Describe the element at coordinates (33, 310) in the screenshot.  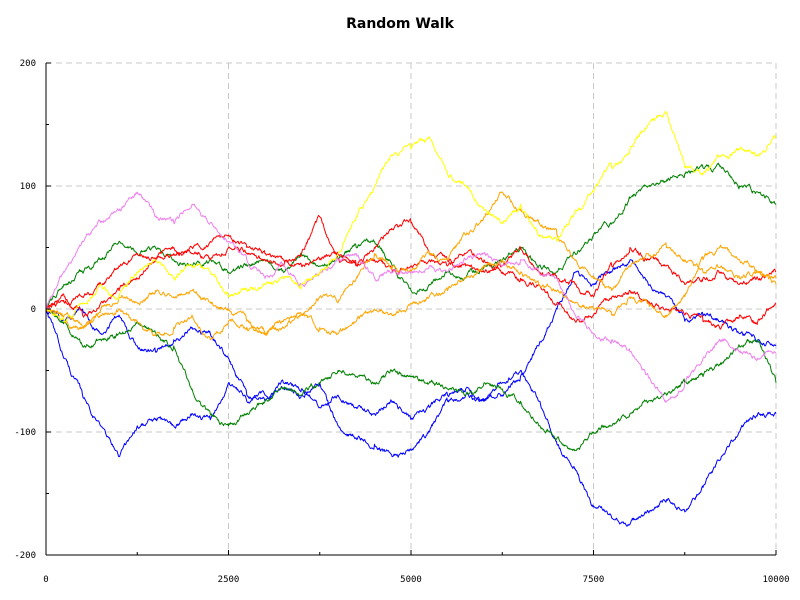
I see `y-tick-label-2: 0` at that location.